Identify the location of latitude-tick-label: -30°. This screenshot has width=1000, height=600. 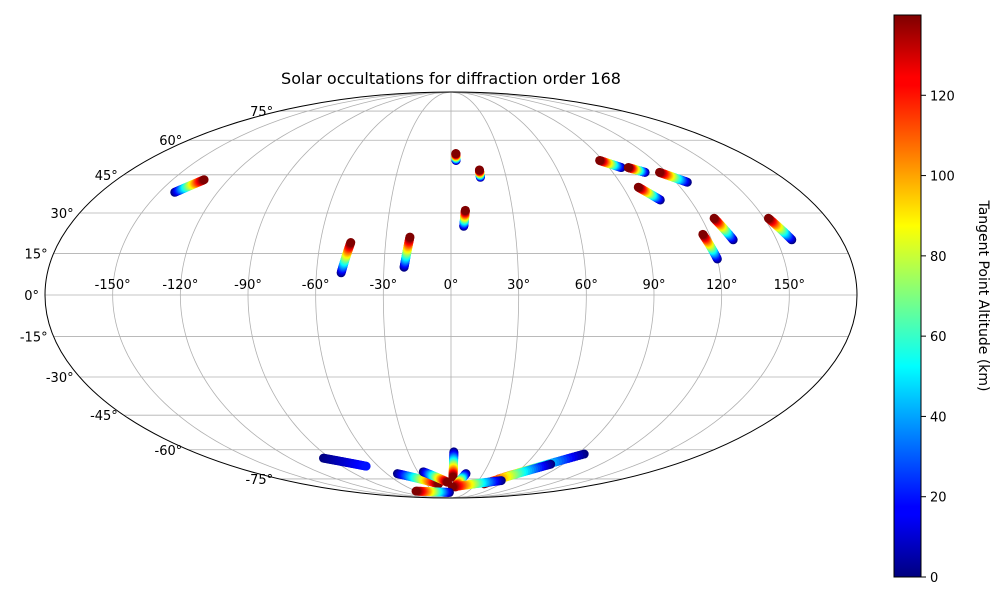
(60, 378).